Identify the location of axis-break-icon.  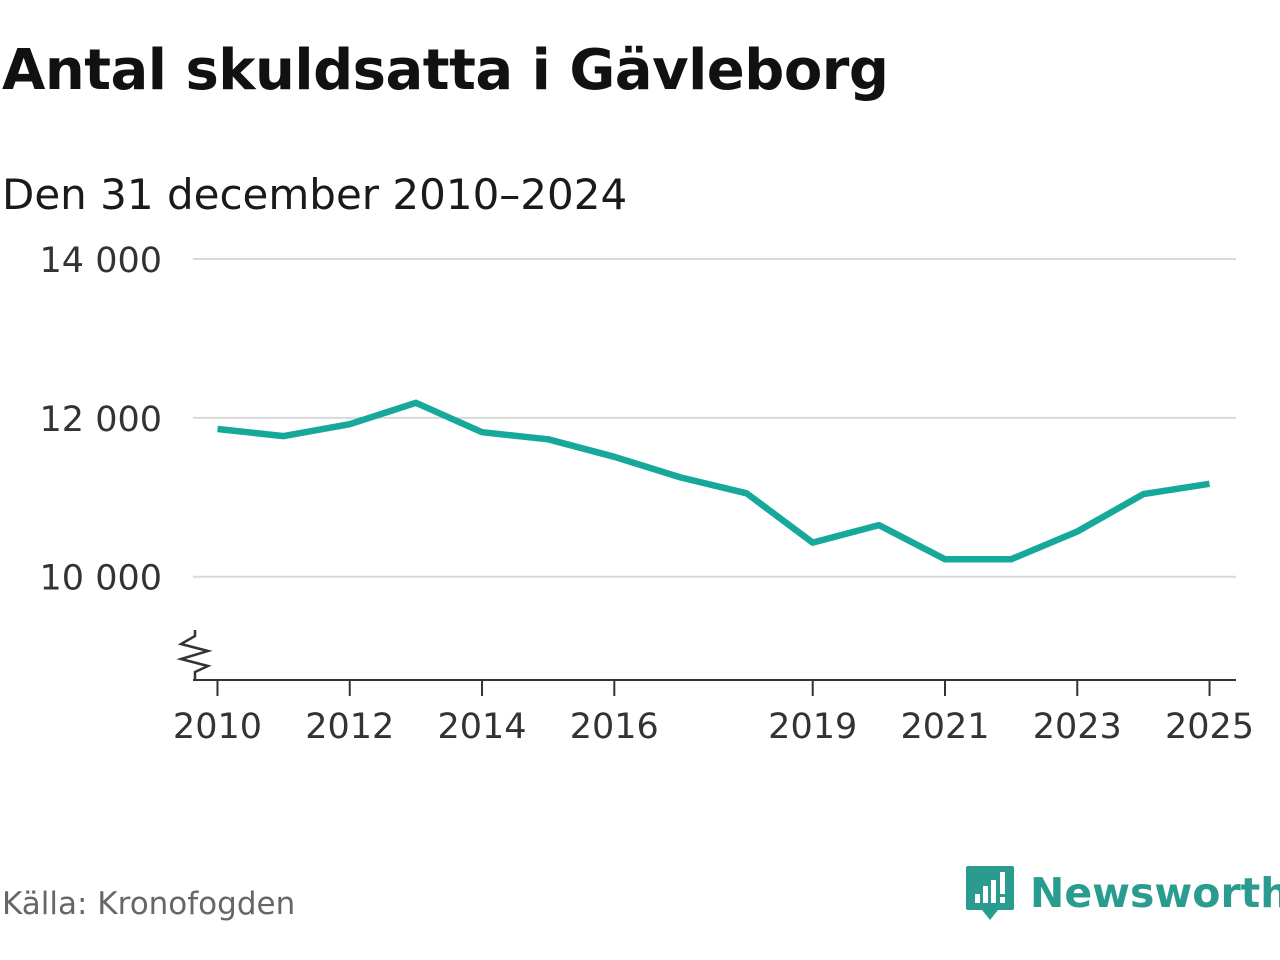
(194, 655).